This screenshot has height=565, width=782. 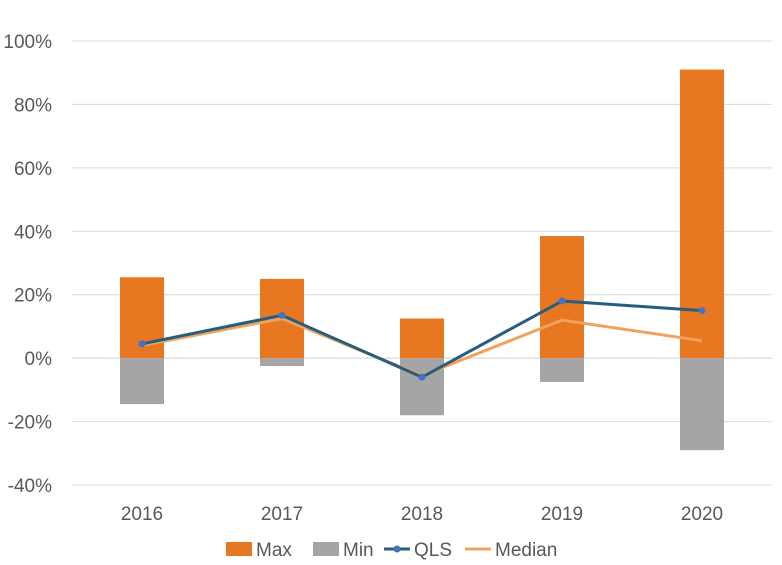 I want to click on lines, so click(x=422, y=339).